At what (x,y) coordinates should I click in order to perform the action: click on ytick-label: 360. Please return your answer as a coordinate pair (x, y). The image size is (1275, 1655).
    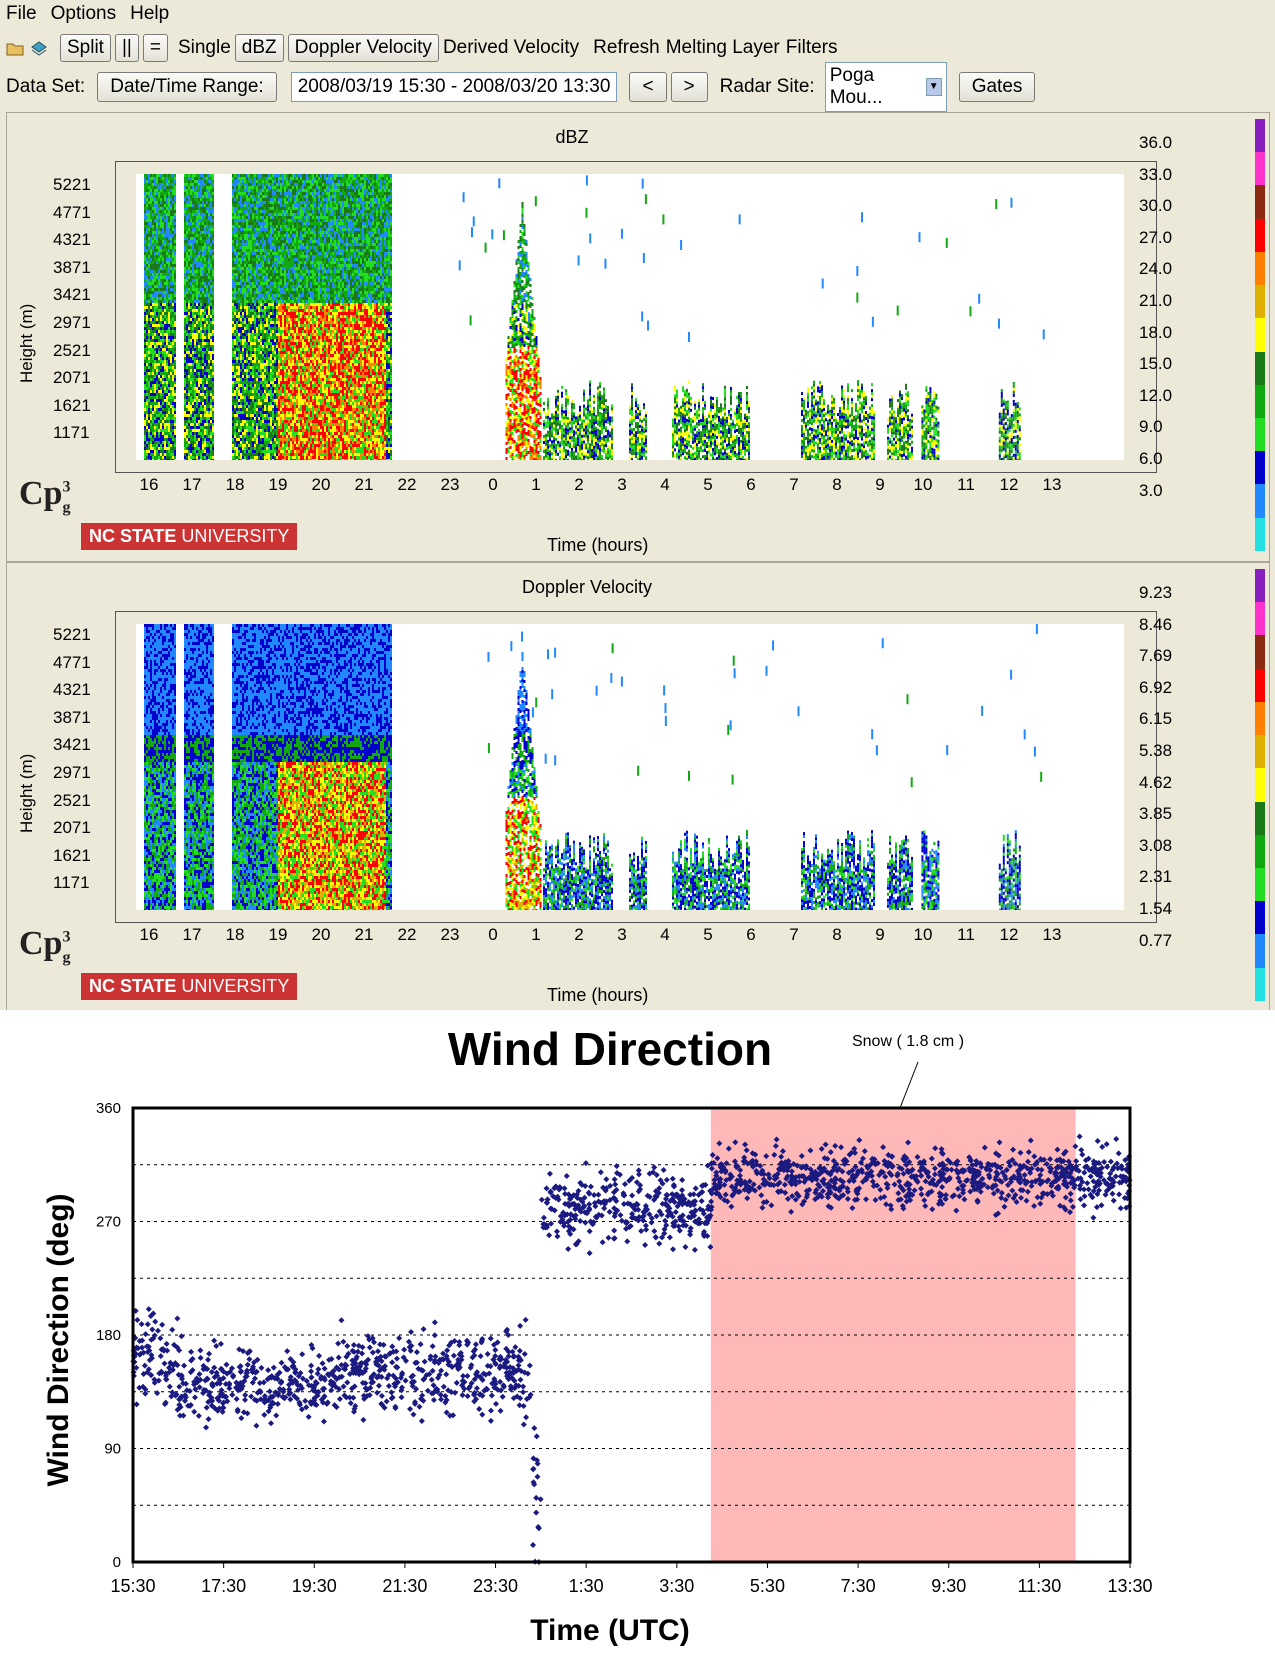
    Looking at the image, I should click on (108, 1108).